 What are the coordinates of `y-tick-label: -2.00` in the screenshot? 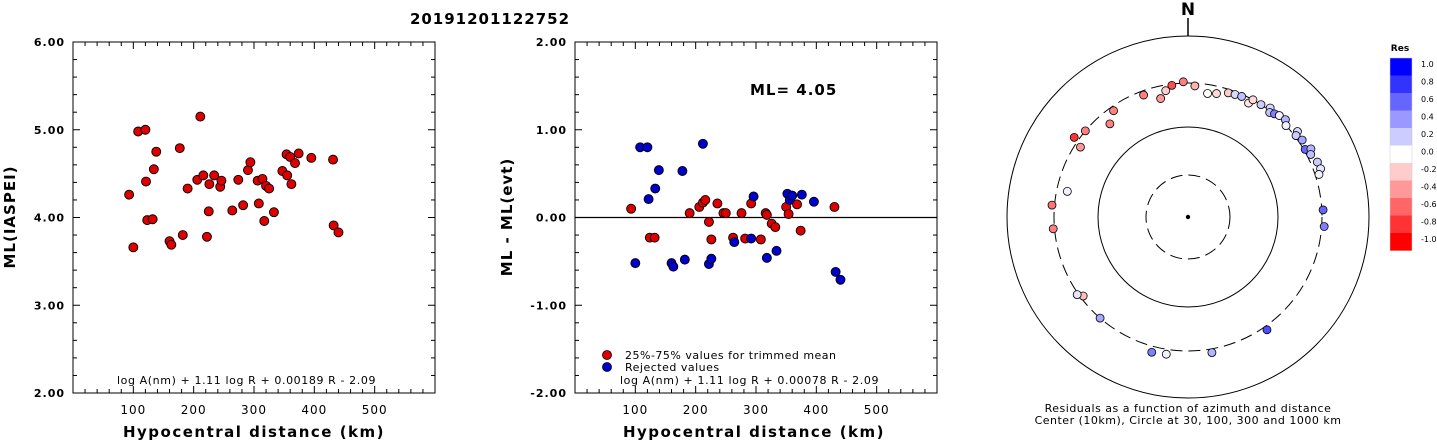 It's located at (548, 393).